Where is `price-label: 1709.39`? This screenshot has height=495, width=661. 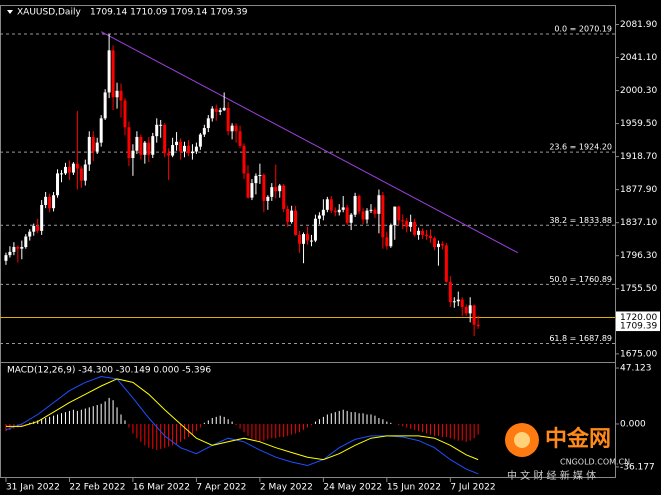 price-label: 1709.39 is located at coordinates (638, 327).